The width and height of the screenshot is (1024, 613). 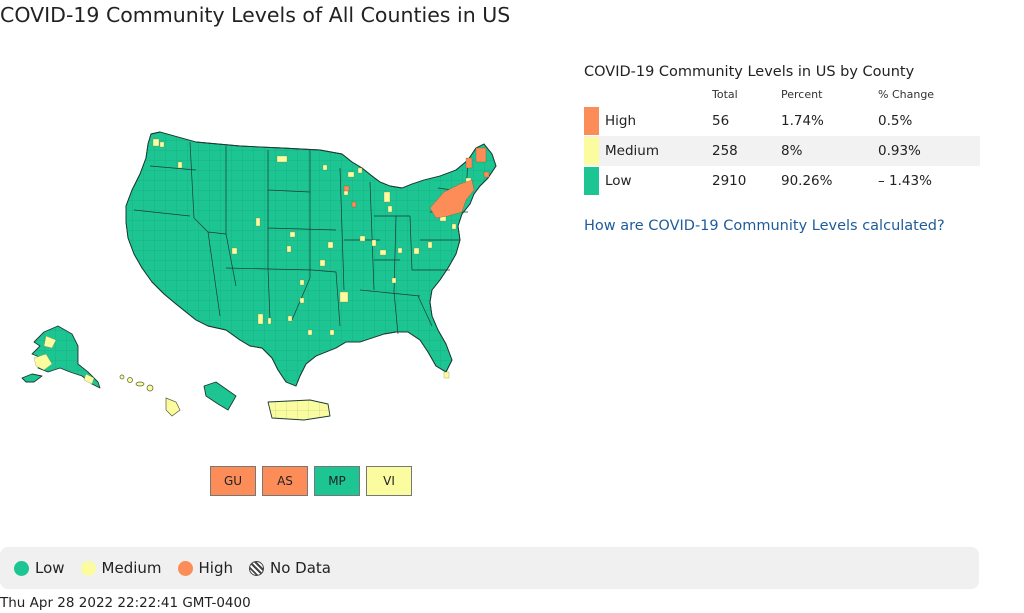 I want to click on legend-low: Low, so click(x=39, y=568).